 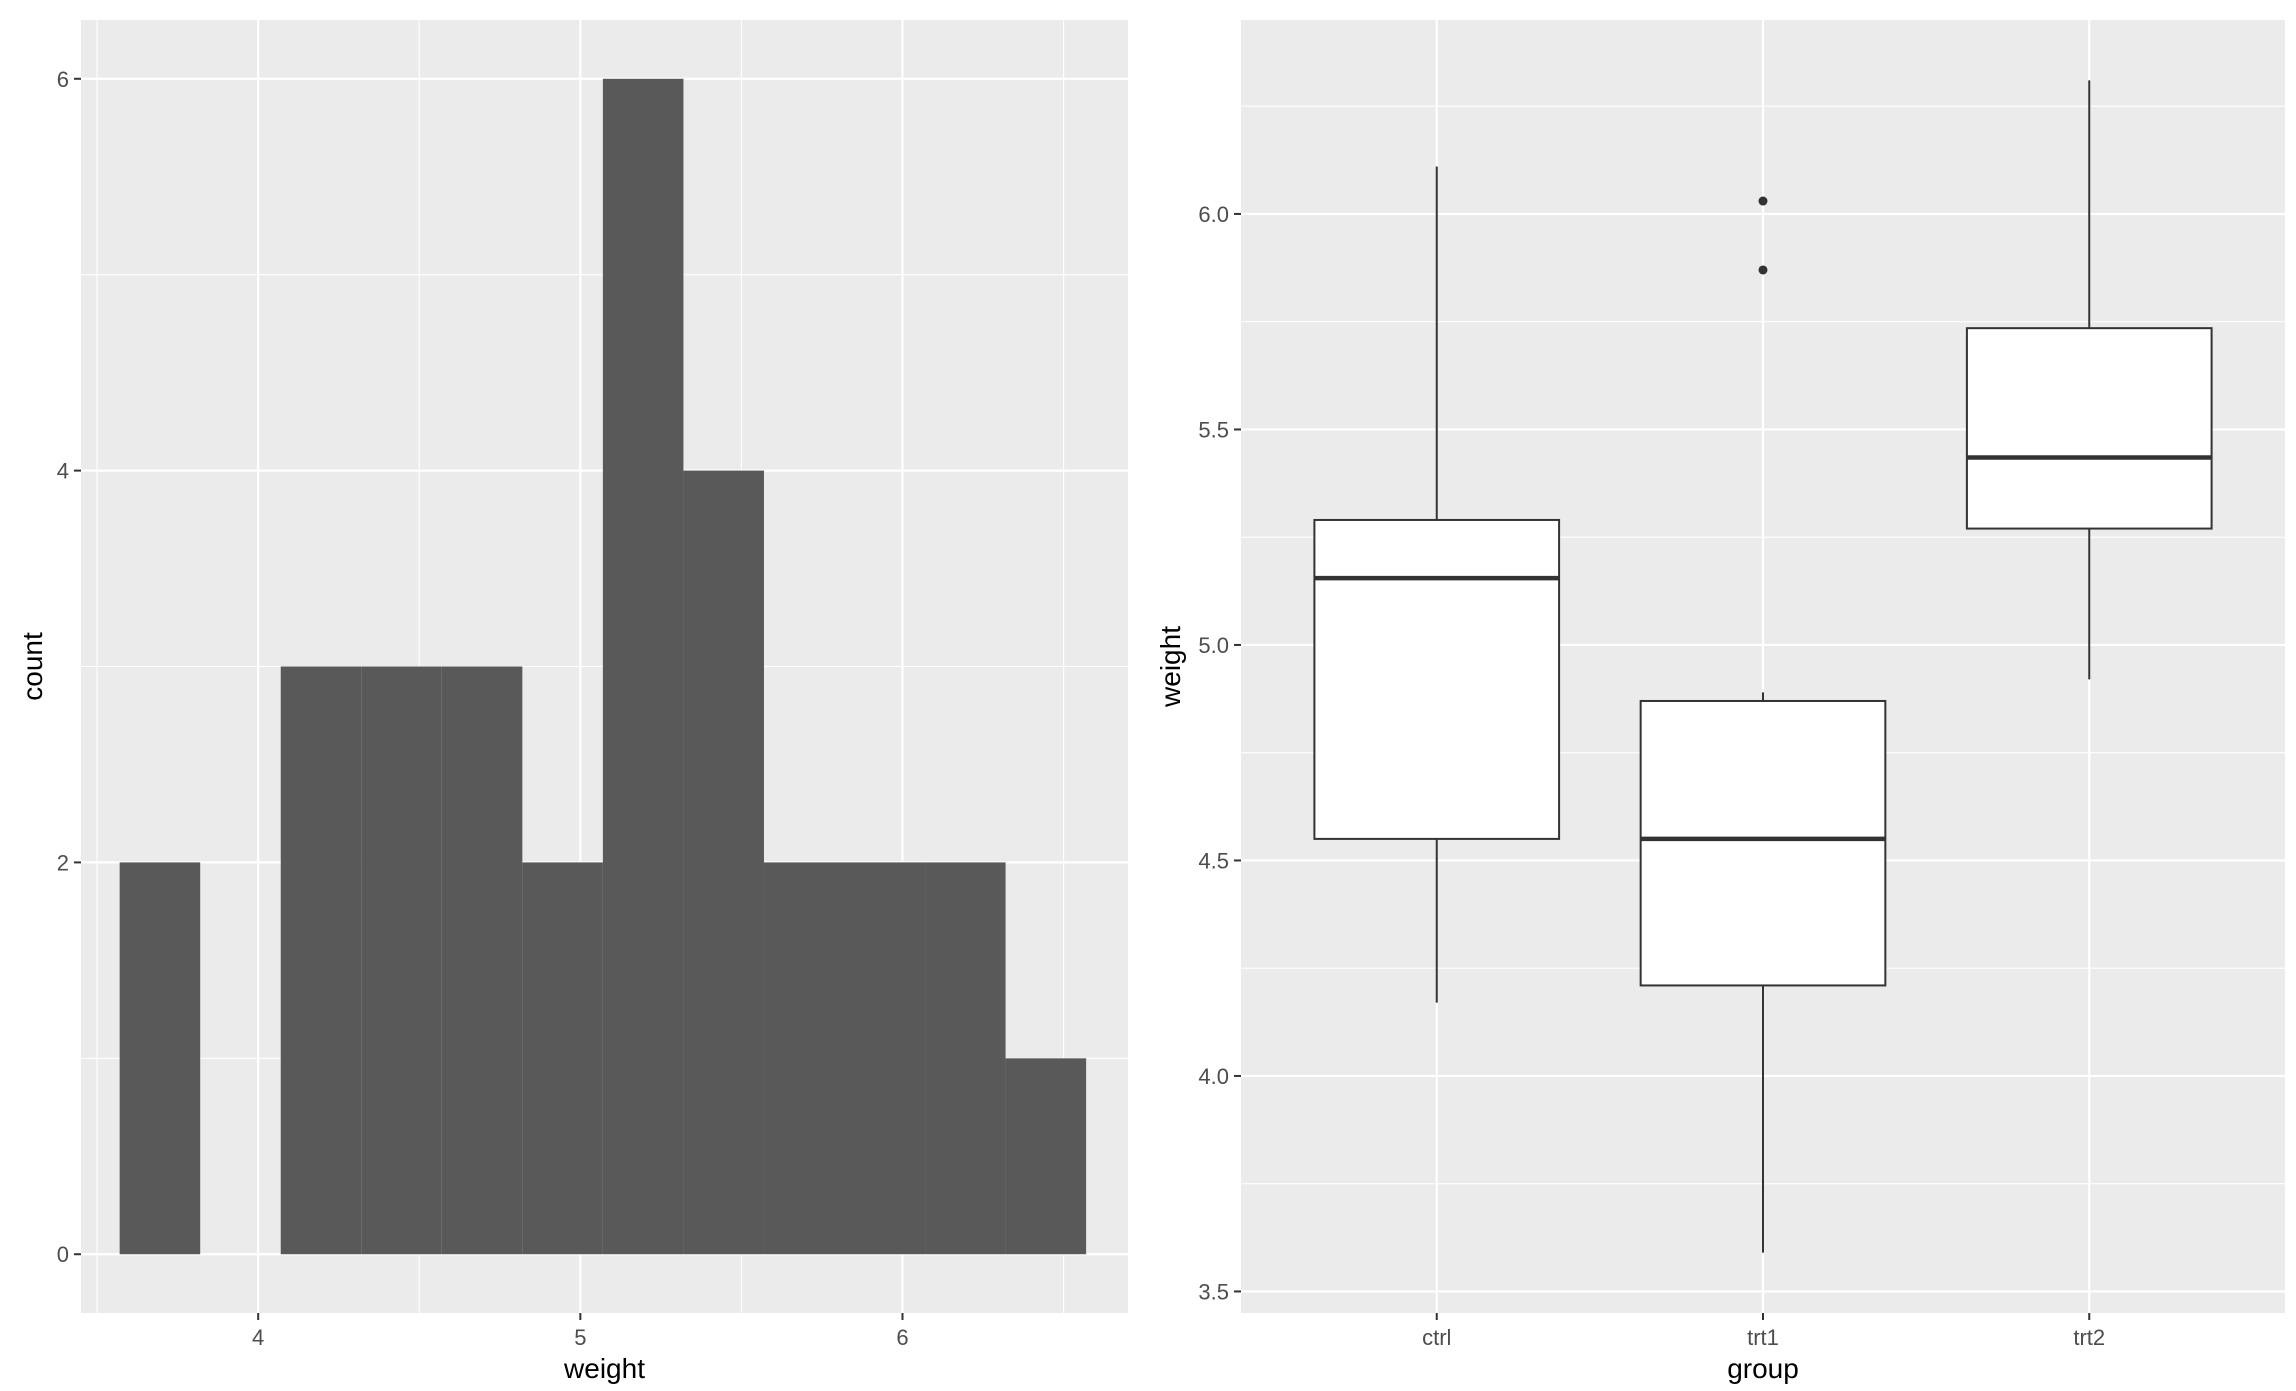 What do you see at coordinates (32, 666) in the screenshot?
I see `histogram-y-axis-title: count` at bounding box center [32, 666].